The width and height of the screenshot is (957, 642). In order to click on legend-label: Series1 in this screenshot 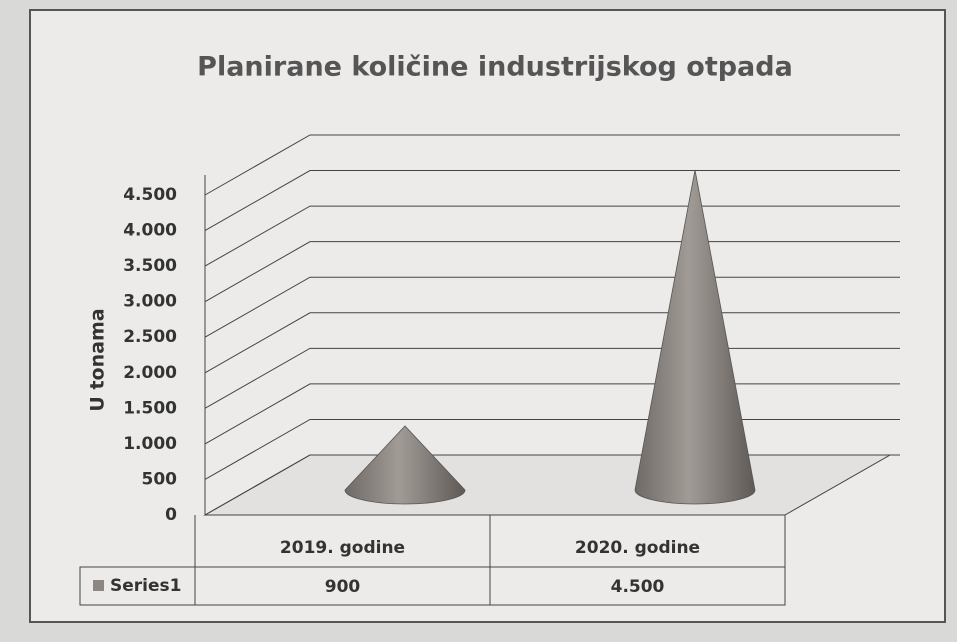, I will do `click(145, 586)`.